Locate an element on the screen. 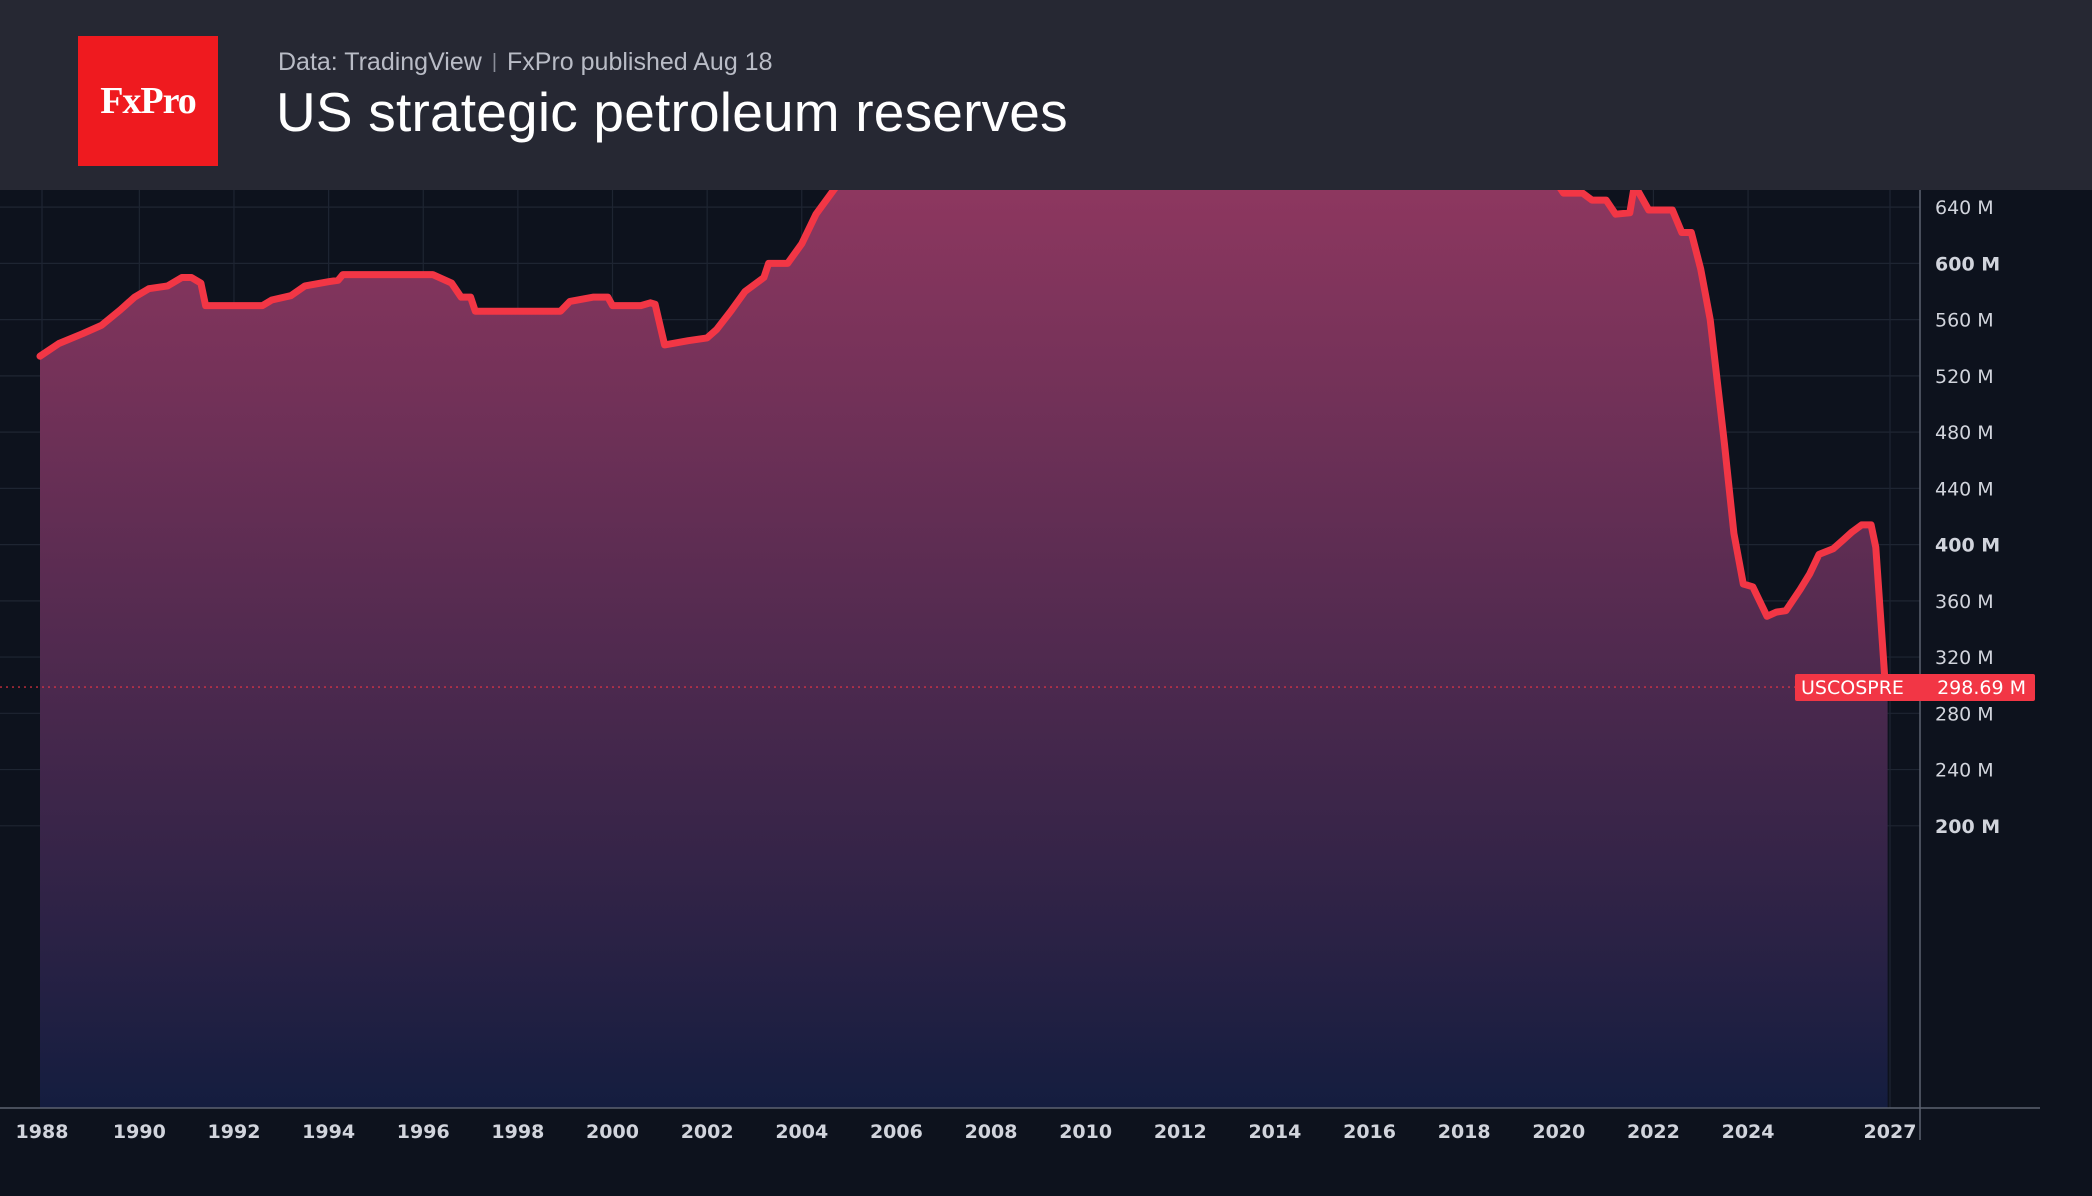 The image size is (2092, 1196). logo-text: FxPro is located at coordinates (148, 101).